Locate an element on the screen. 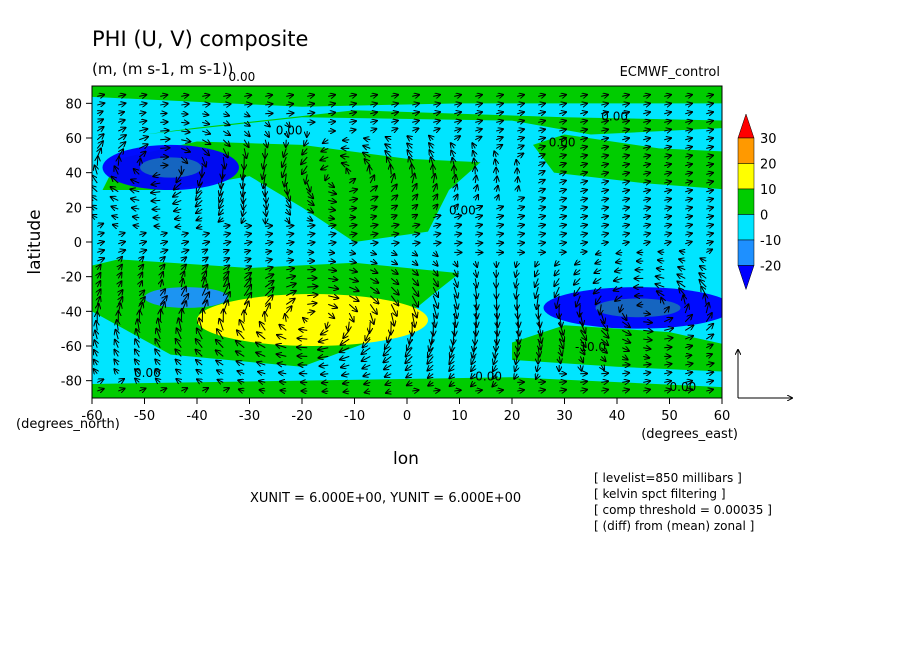 The height and width of the screenshot is (654, 904). x-tick-label: 0 is located at coordinates (407, 416).